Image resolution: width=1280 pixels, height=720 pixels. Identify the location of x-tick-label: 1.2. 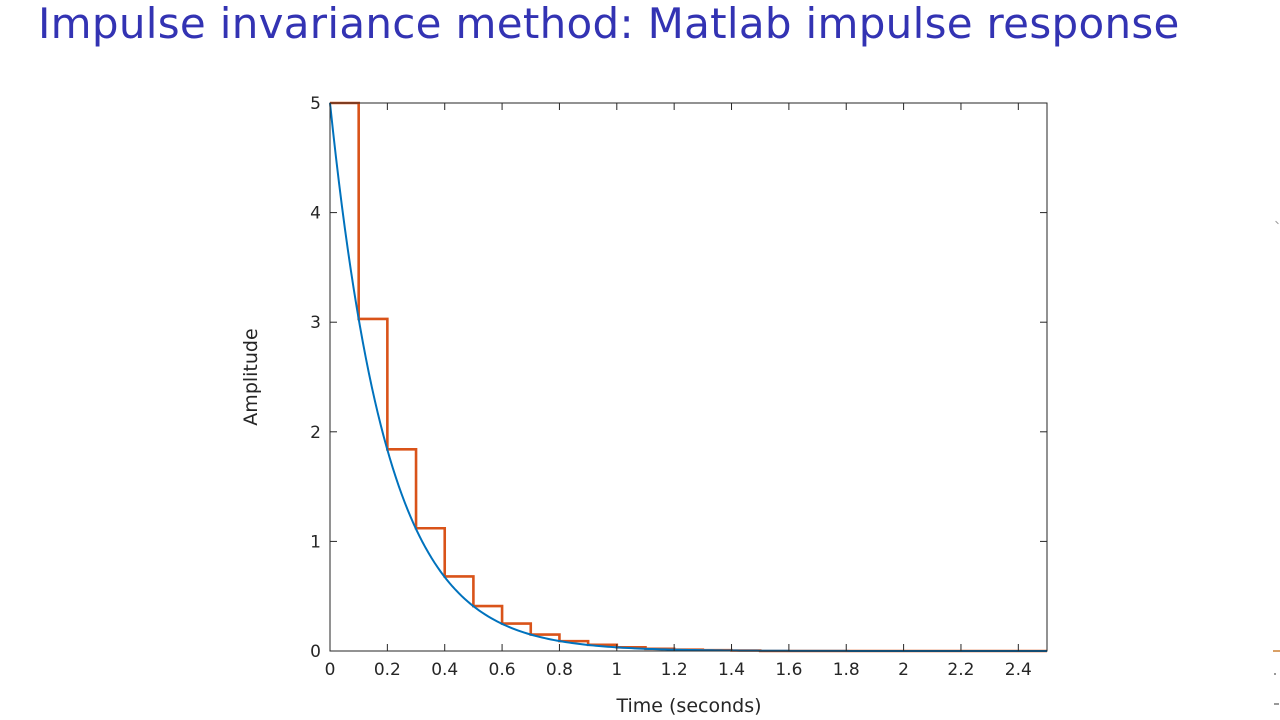
(674, 670).